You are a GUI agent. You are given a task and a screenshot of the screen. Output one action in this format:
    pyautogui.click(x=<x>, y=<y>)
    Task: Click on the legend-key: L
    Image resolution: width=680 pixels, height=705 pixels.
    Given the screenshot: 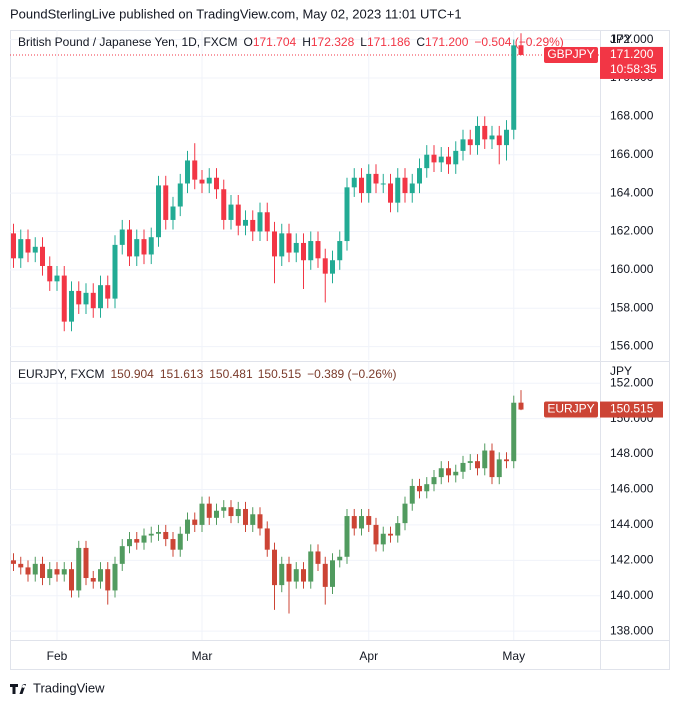 What is the action you would take?
    pyautogui.click(x=363, y=42)
    